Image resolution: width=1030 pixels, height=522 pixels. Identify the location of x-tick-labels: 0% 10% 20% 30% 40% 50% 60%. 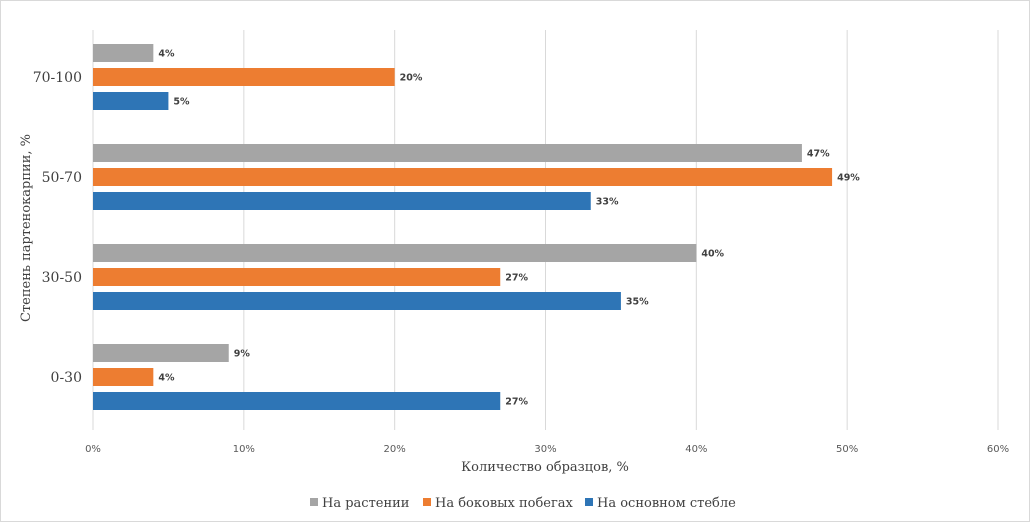
(547, 449).